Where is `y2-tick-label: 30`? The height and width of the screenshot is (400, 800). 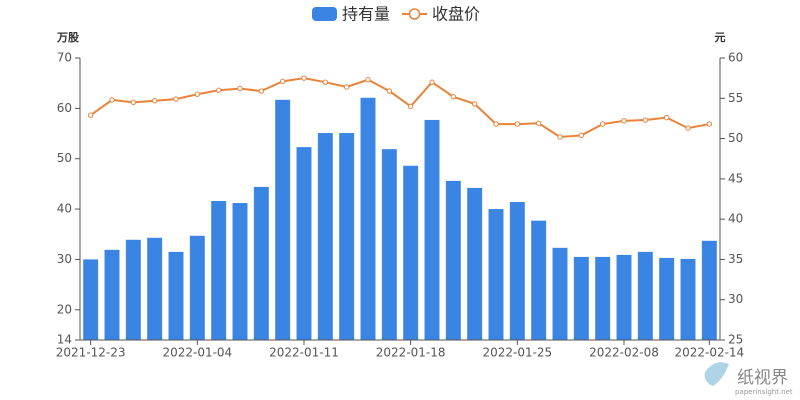
y2-tick-label: 30 is located at coordinates (735, 299).